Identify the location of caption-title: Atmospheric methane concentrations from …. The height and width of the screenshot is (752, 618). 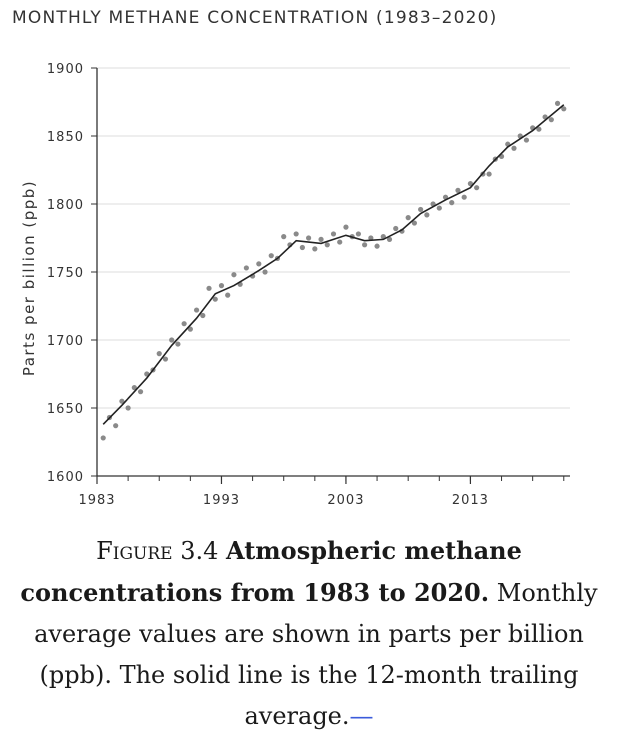
(271, 571).